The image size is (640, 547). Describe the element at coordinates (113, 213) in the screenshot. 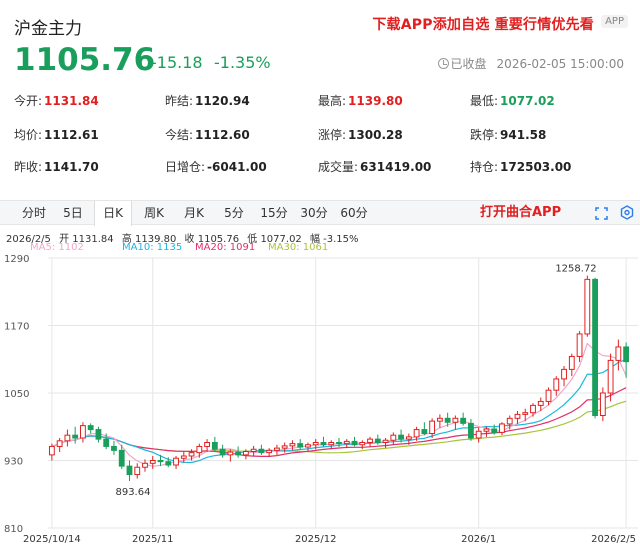

I see `tab-daily-k: 日K` at that location.